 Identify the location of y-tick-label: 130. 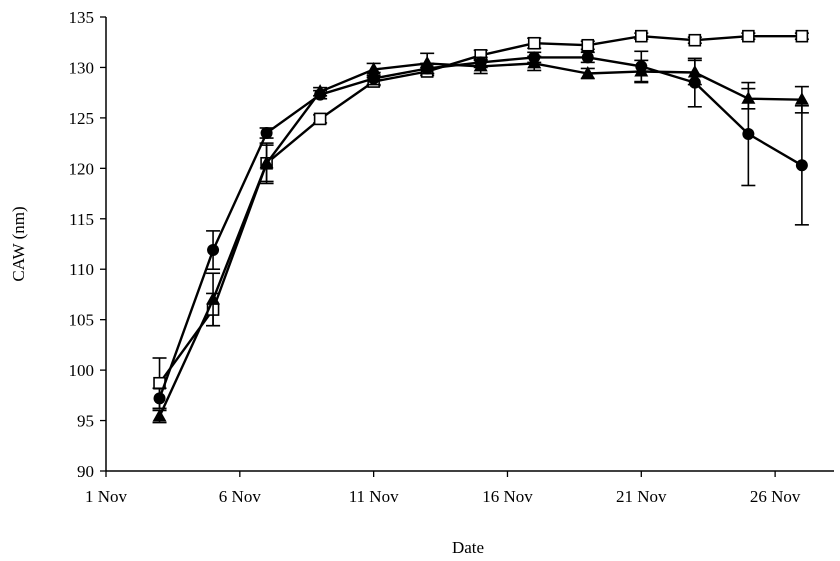
(82, 67).